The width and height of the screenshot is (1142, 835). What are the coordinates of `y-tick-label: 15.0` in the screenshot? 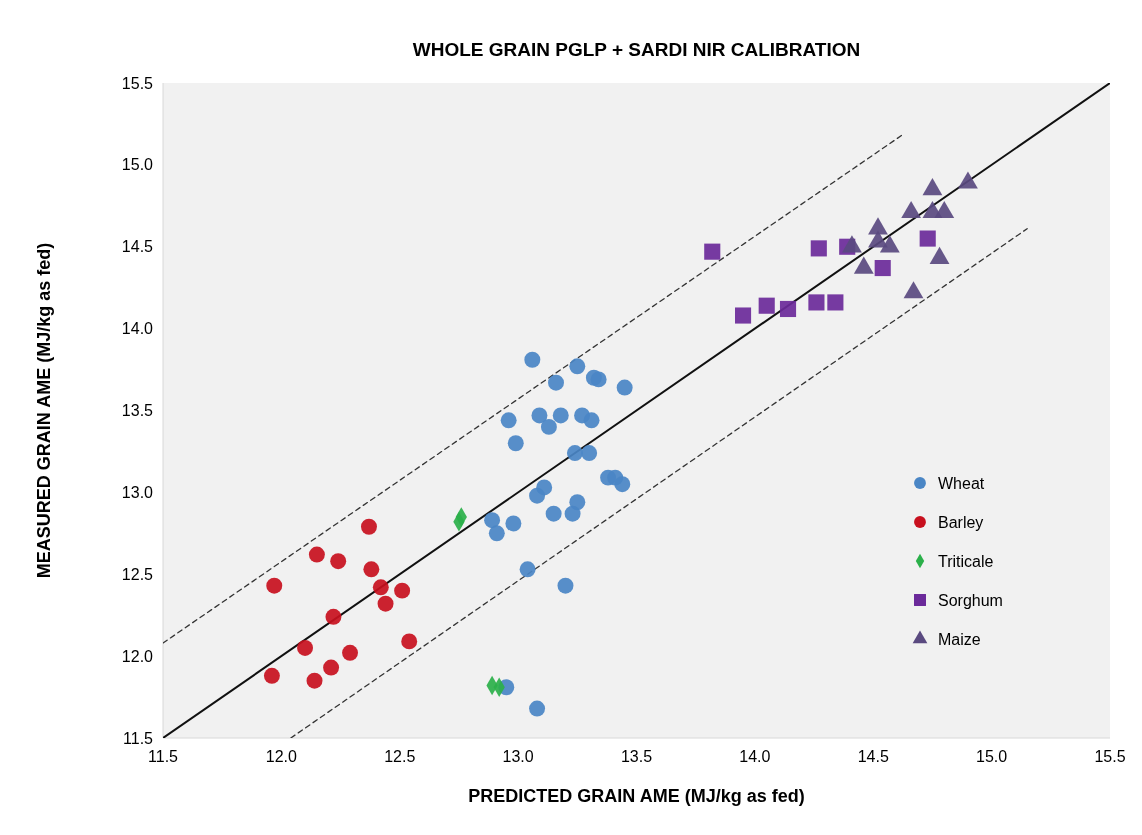 It's located at (137, 165).